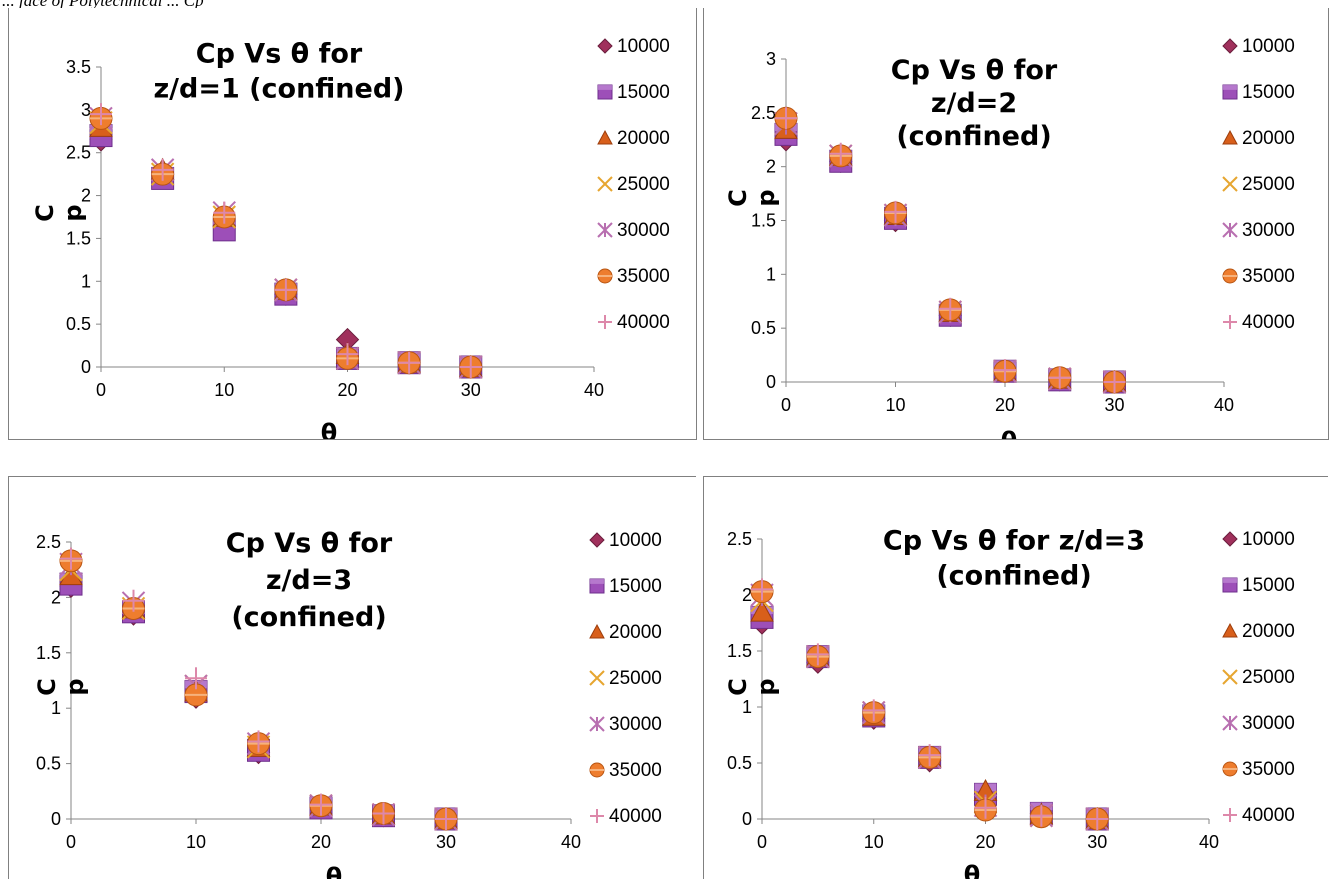 This screenshot has width=1330, height=884. Describe the element at coordinates (78, 67) in the screenshot. I see `y-tick-label: 3.5` at that location.